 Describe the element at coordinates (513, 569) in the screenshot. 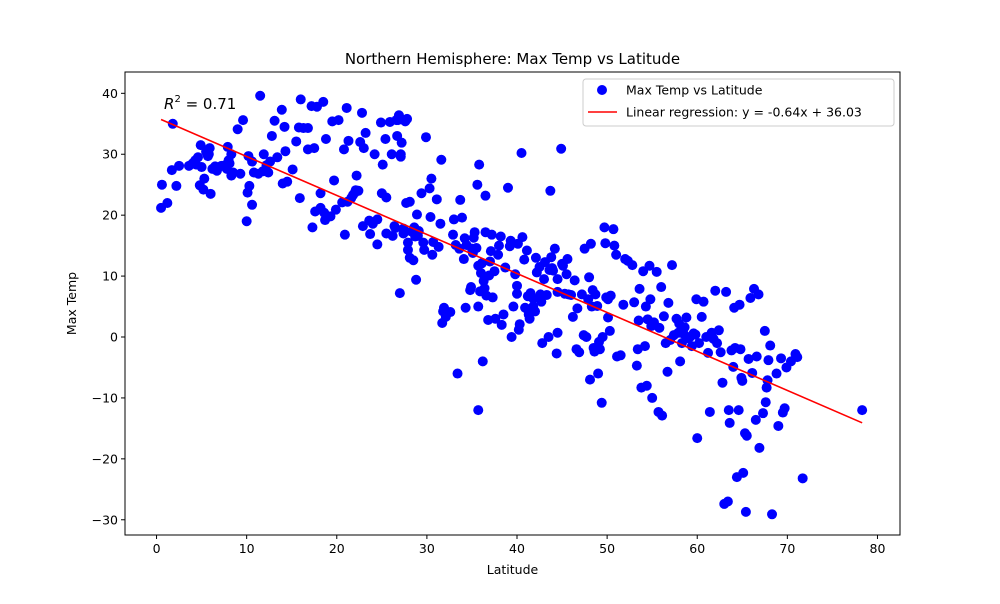

I see `x-axis-label: Latitude` at that location.